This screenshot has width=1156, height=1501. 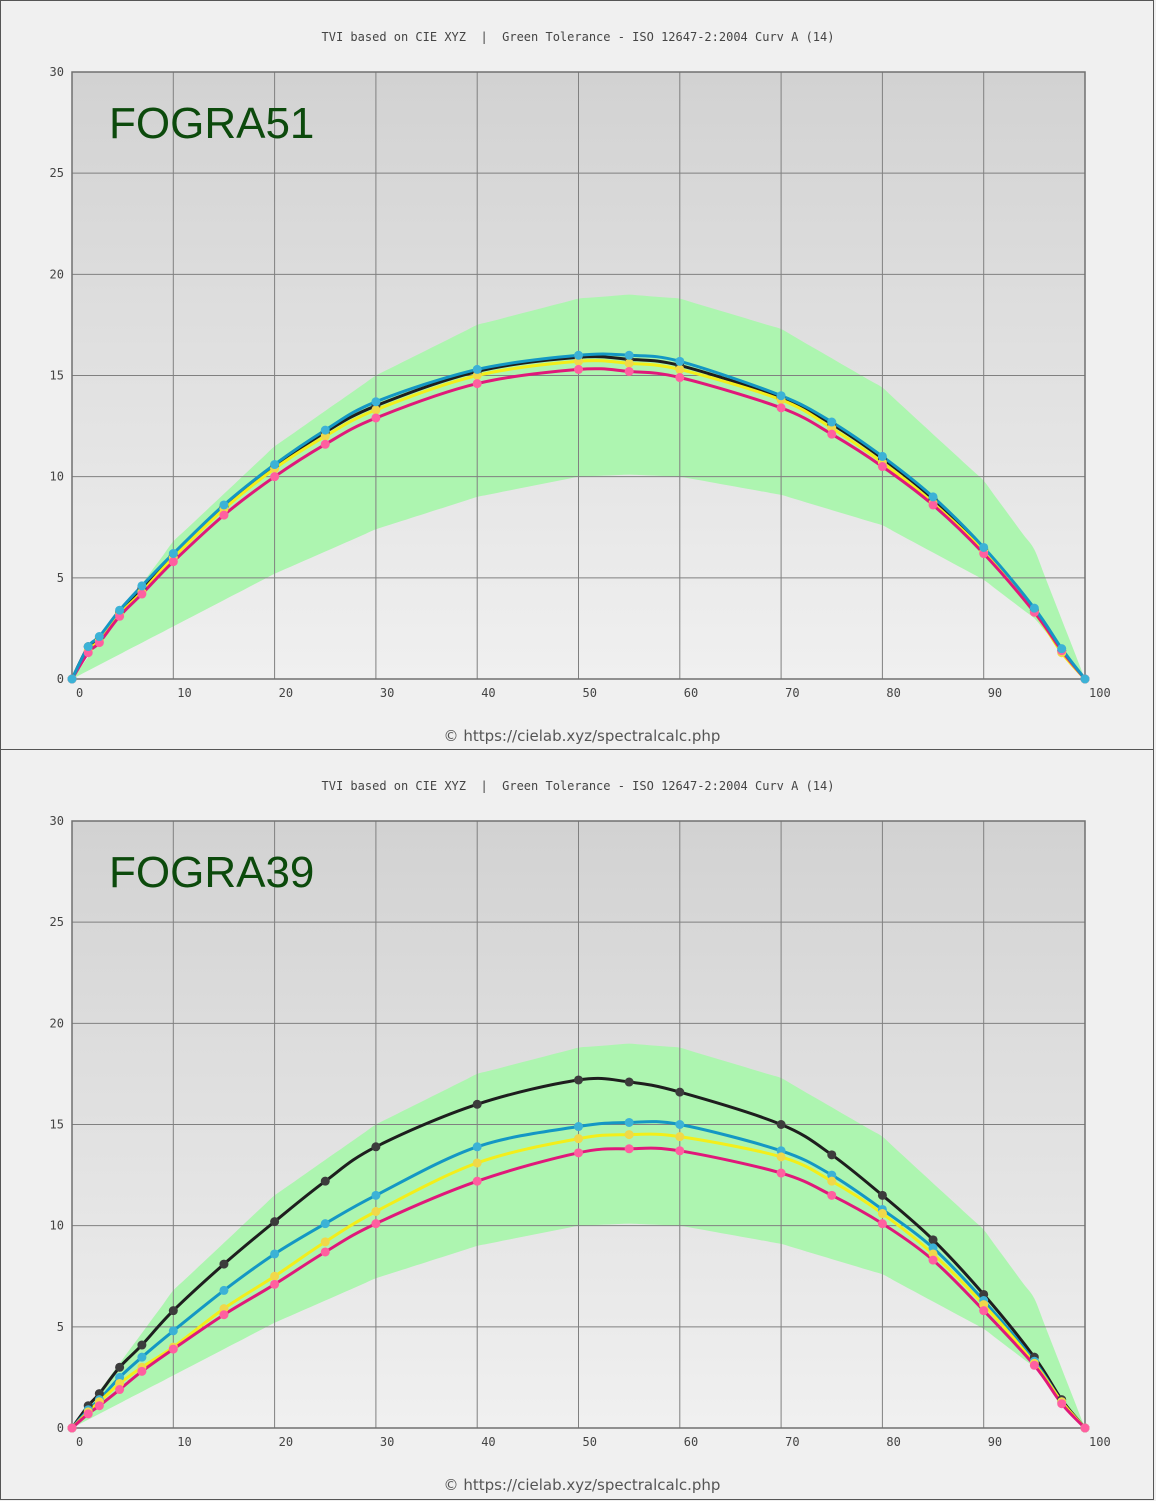 I want to click on x-tick-label: 80, so click(x=893, y=693).